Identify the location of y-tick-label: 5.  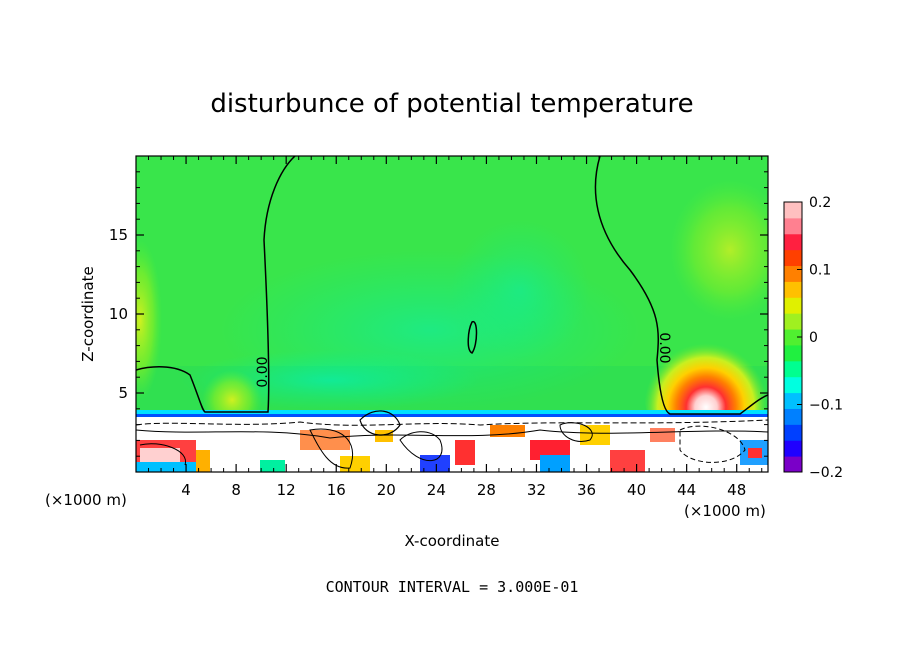
(123, 393).